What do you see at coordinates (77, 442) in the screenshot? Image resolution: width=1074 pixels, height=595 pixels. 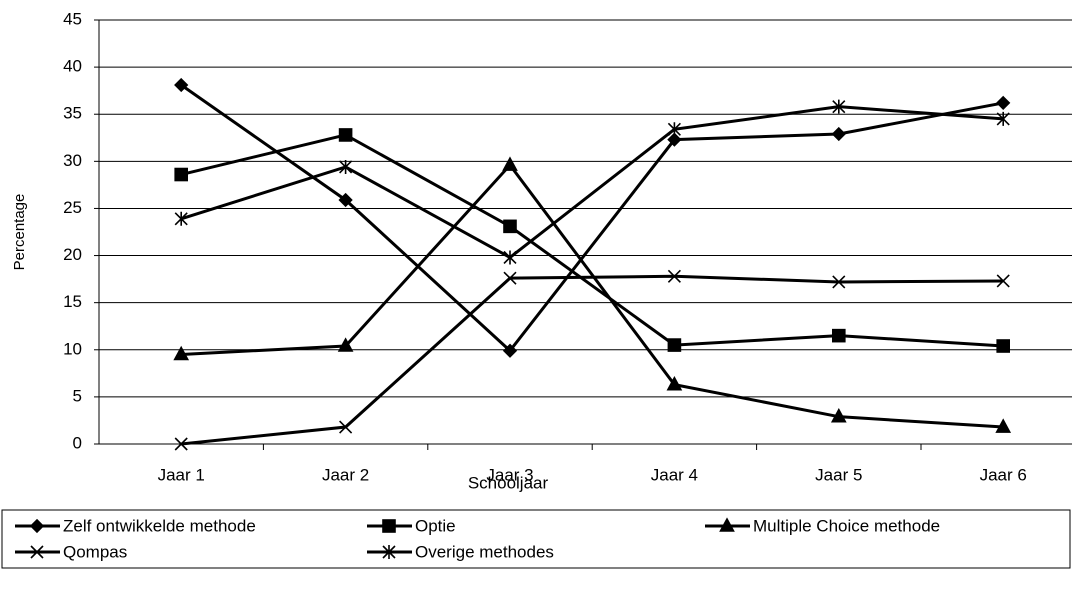 I see `y-tick-label: 0` at bounding box center [77, 442].